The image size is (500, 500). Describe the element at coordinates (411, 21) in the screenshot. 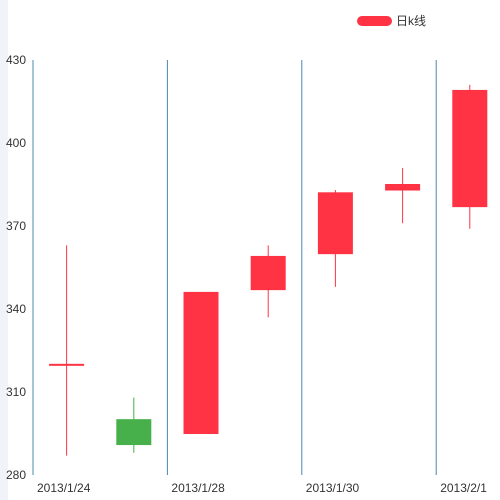

I see `legend-label: 日k线` at that location.